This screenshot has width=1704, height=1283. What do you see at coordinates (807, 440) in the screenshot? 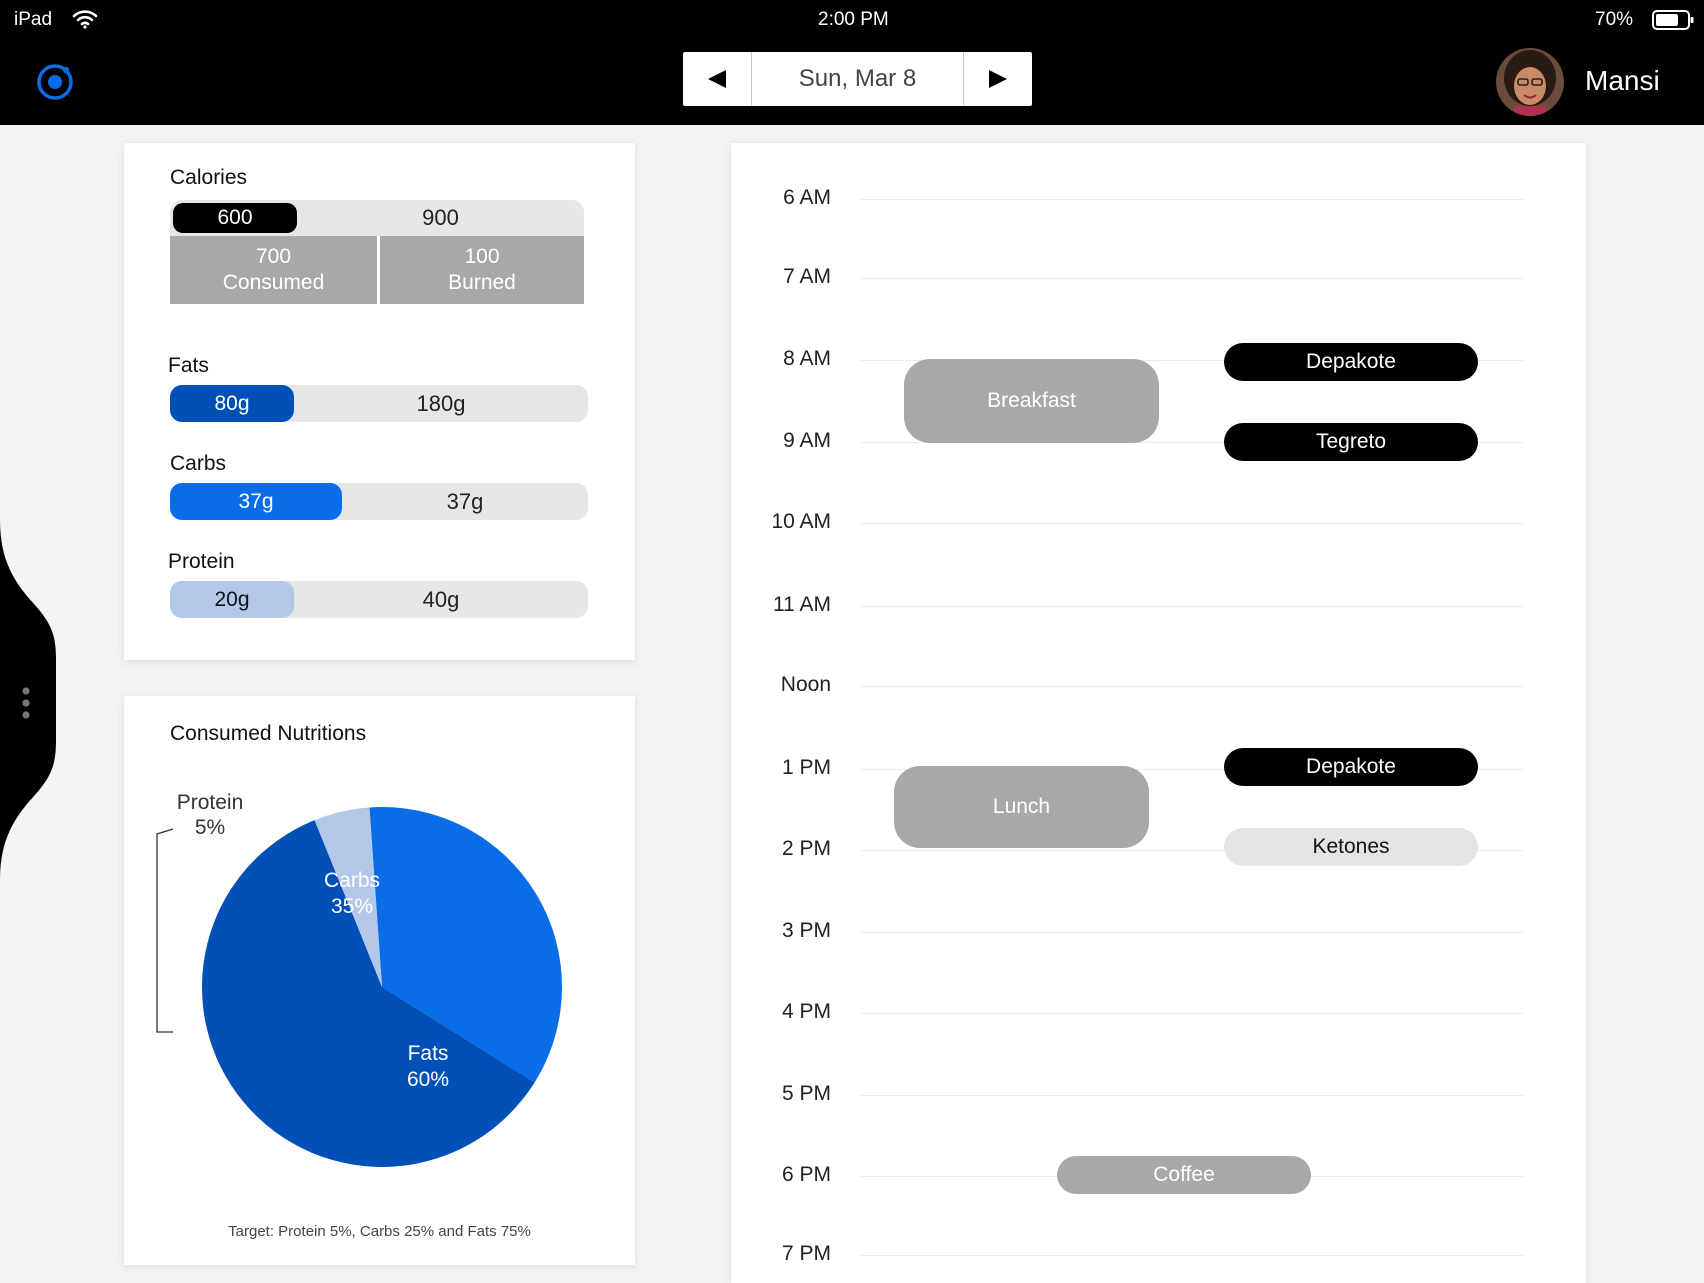
I see `time-label: 9 AM` at bounding box center [807, 440].